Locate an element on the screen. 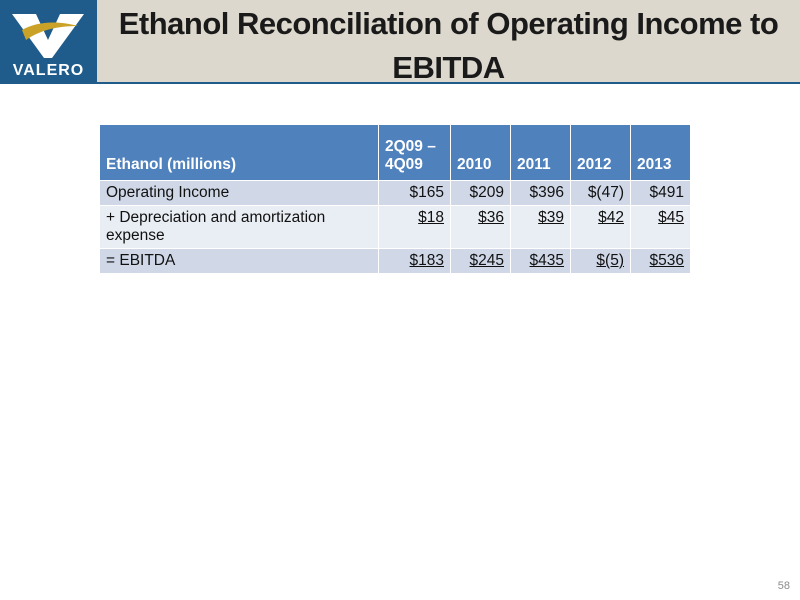 Image resolution: width=800 pixels, height=600 pixels. cell-value-text: $245 is located at coordinates (486, 260).